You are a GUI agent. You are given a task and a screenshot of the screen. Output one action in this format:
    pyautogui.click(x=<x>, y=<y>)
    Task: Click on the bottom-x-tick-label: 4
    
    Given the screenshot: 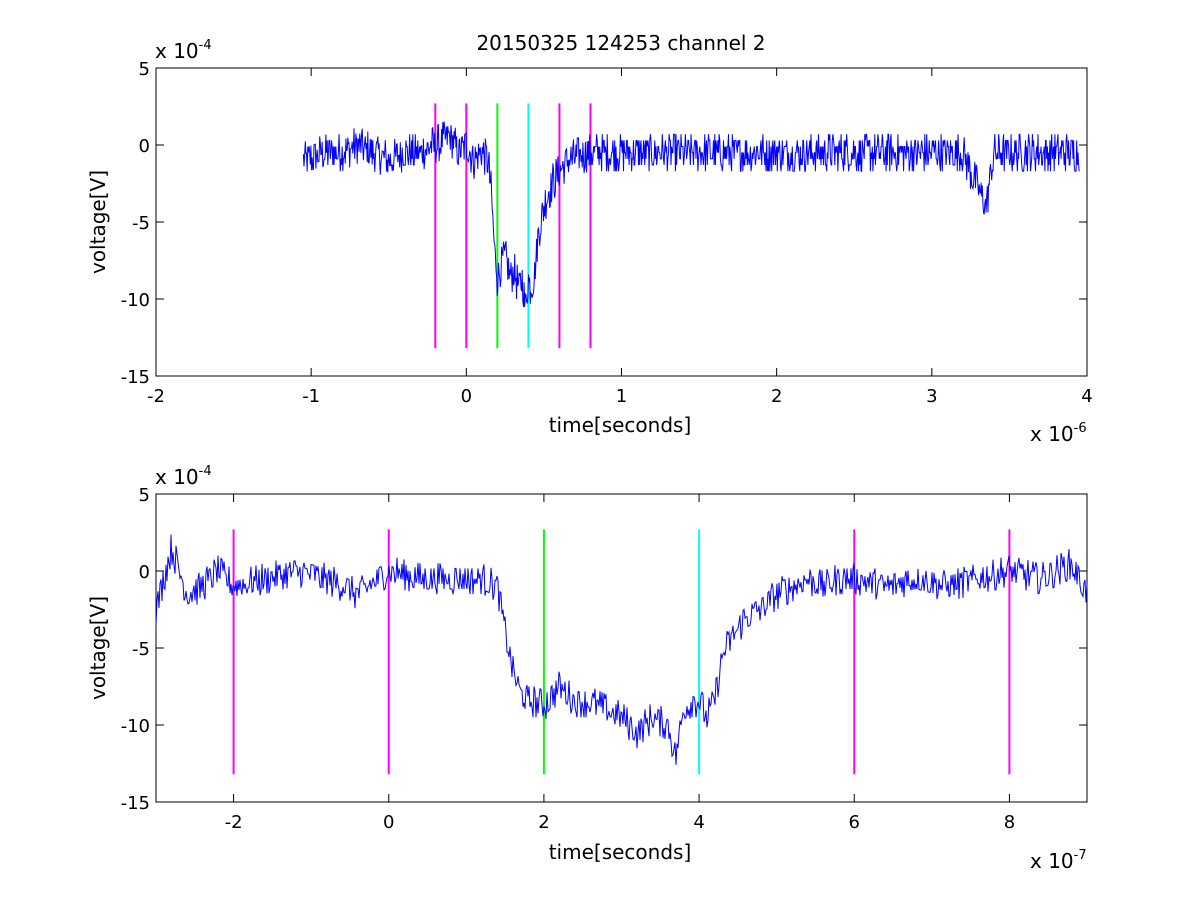 What is the action you would take?
    pyautogui.click(x=698, y=822)
    